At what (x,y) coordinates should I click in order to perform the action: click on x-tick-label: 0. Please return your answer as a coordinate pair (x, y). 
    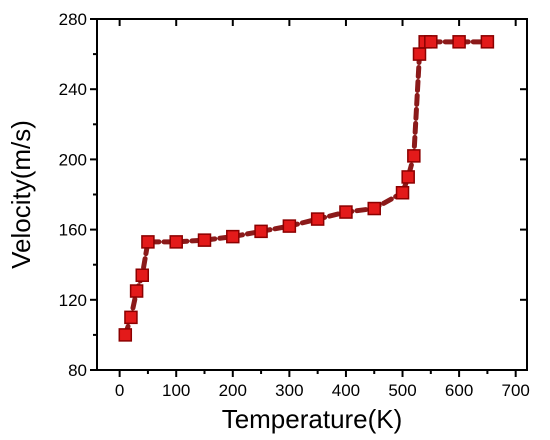
    Looking at the image, I should click on (119, 390).